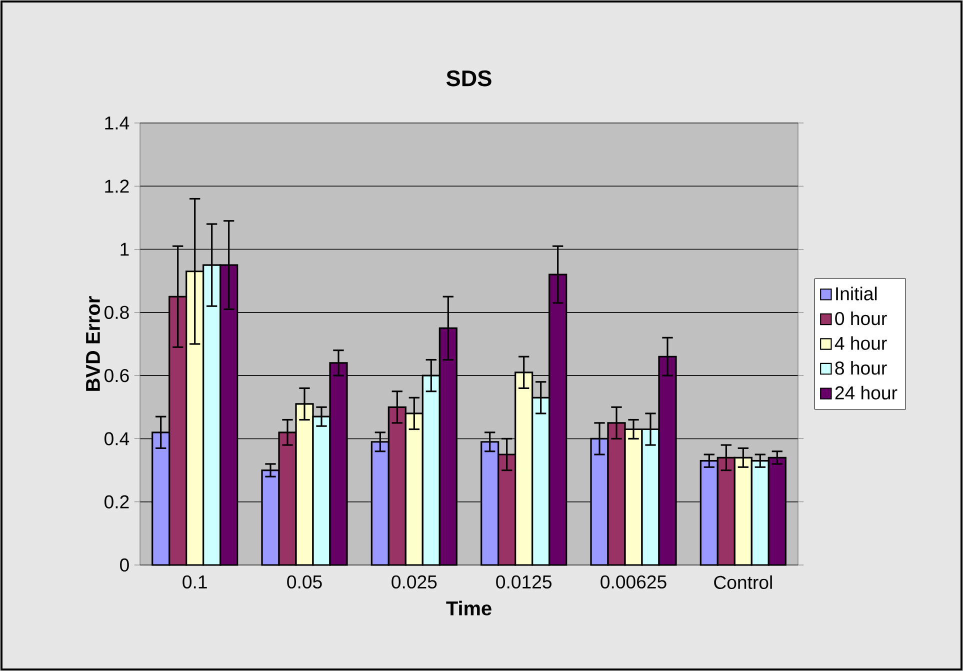 The image size is (963, 671). Describe the element at coordinates (861, 318) in the screenshot. I see `legend-label: 0 hour` at that location.